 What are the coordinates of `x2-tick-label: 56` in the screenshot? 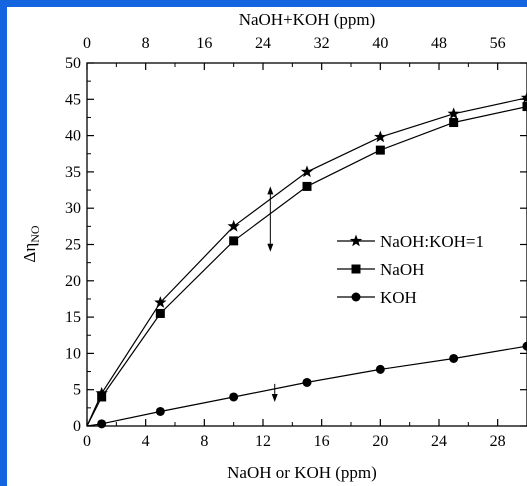 It's located at (498, 43).